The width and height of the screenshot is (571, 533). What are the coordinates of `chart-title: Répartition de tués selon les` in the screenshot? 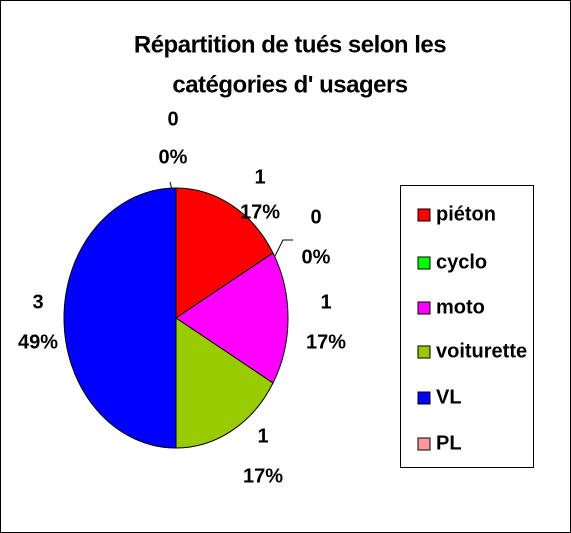 It's located at (290, 44).